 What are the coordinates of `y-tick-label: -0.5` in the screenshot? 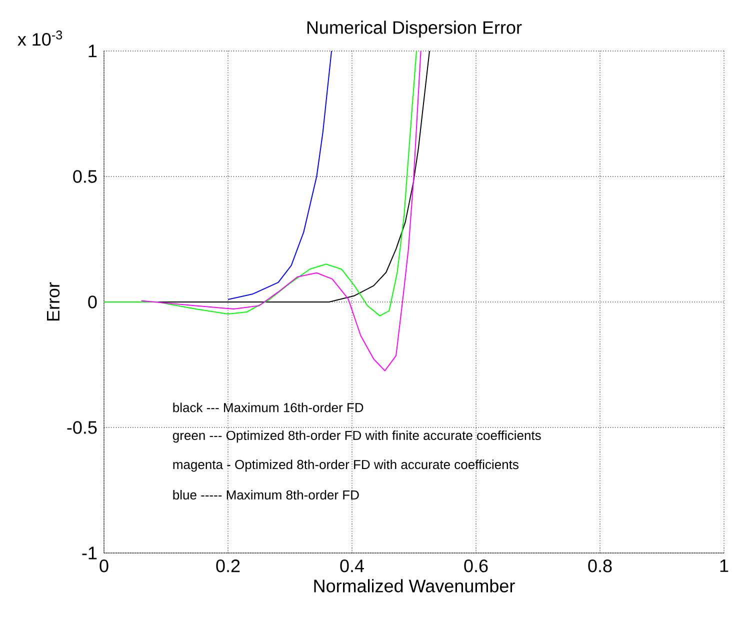 It's located at (82, 427).